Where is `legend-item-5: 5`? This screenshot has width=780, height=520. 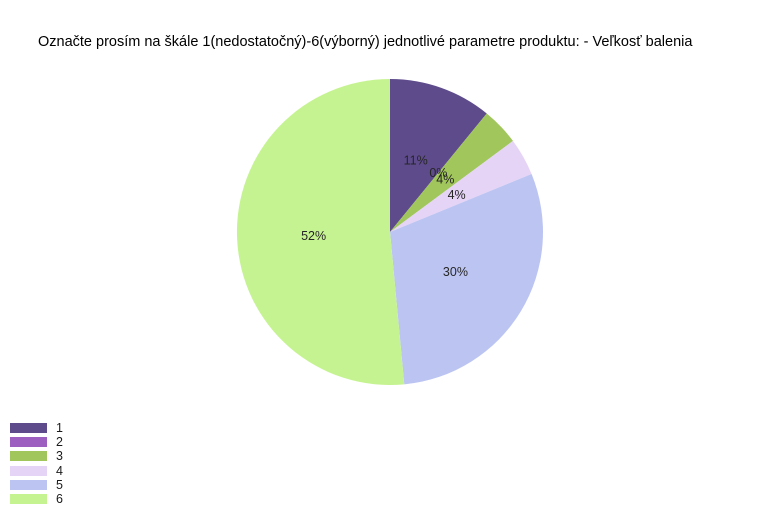 legend-item-5: 5 is located at coordinates (36, 484).